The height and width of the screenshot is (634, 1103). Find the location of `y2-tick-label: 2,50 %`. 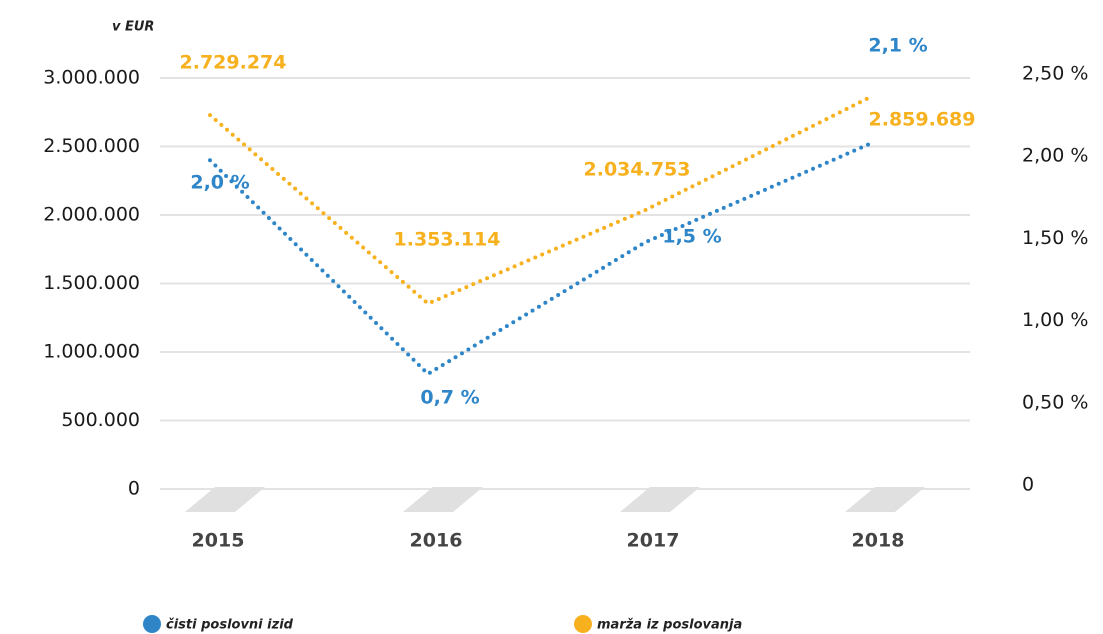

y2-tick-label: 2,50 % is located at coordinates (1055, 74).